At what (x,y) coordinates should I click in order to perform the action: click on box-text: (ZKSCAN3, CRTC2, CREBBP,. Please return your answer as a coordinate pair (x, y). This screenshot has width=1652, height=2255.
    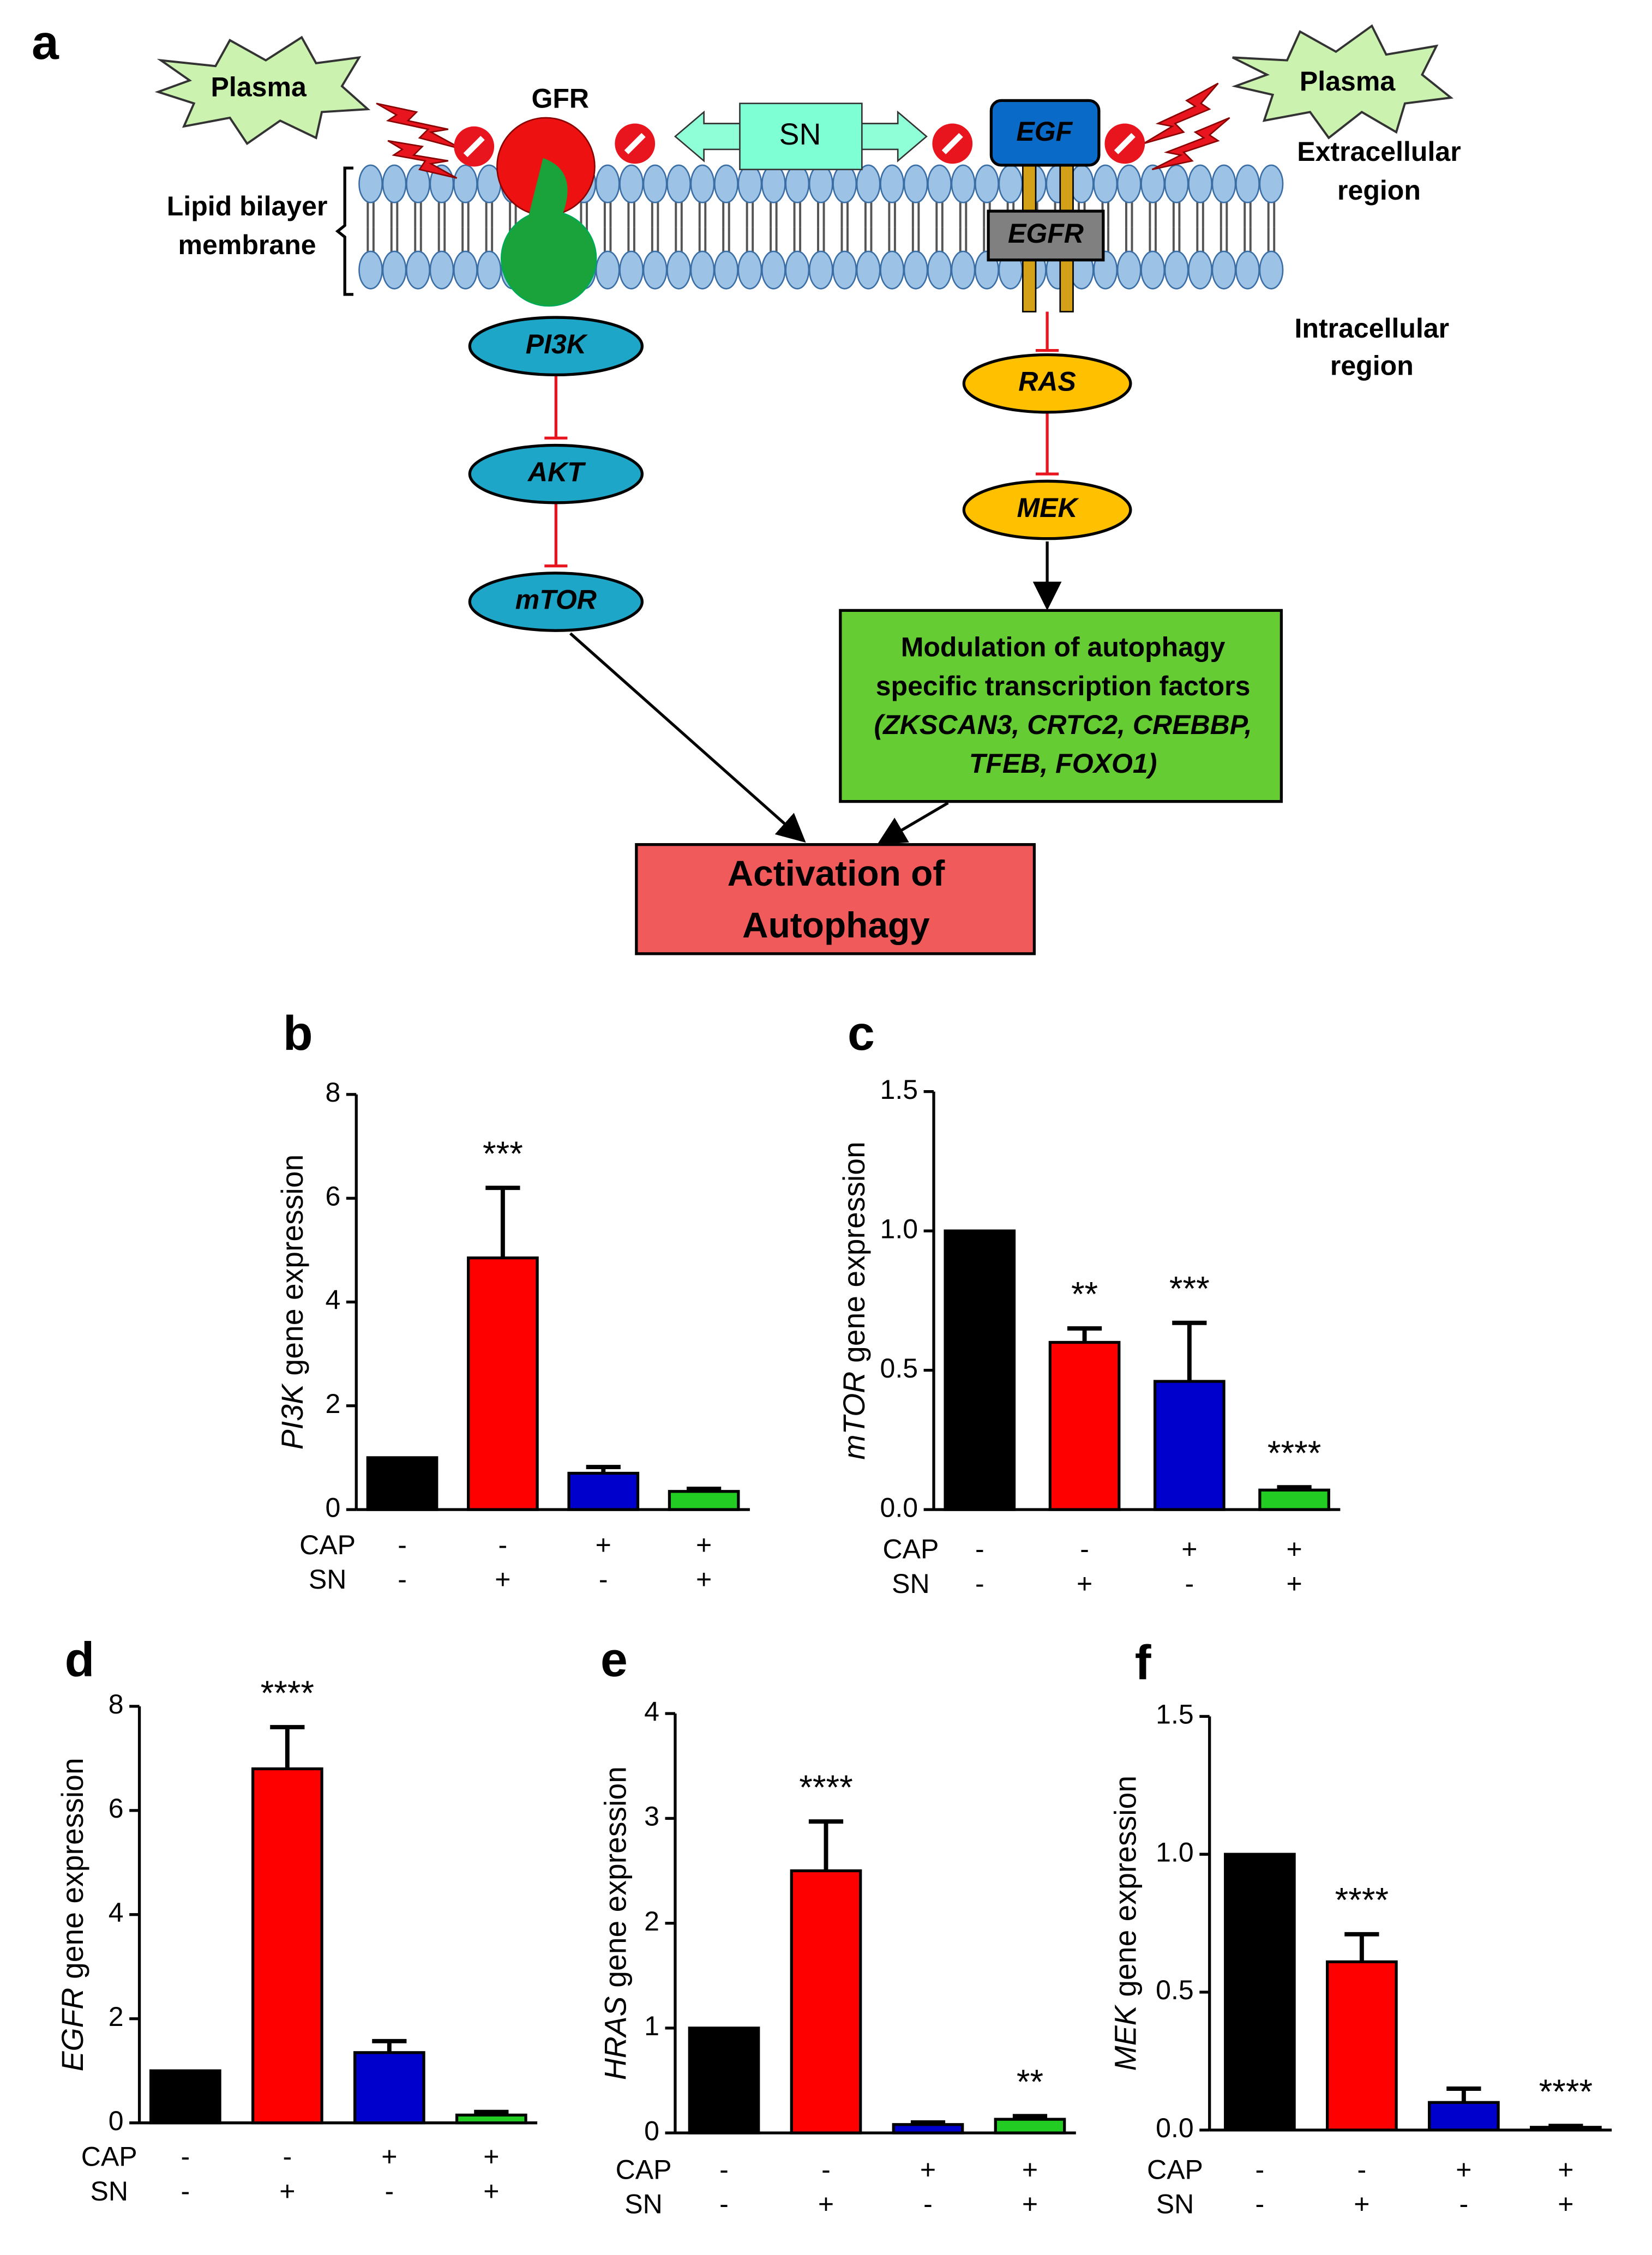
    Looking at the image, I should click on (1063, 724).